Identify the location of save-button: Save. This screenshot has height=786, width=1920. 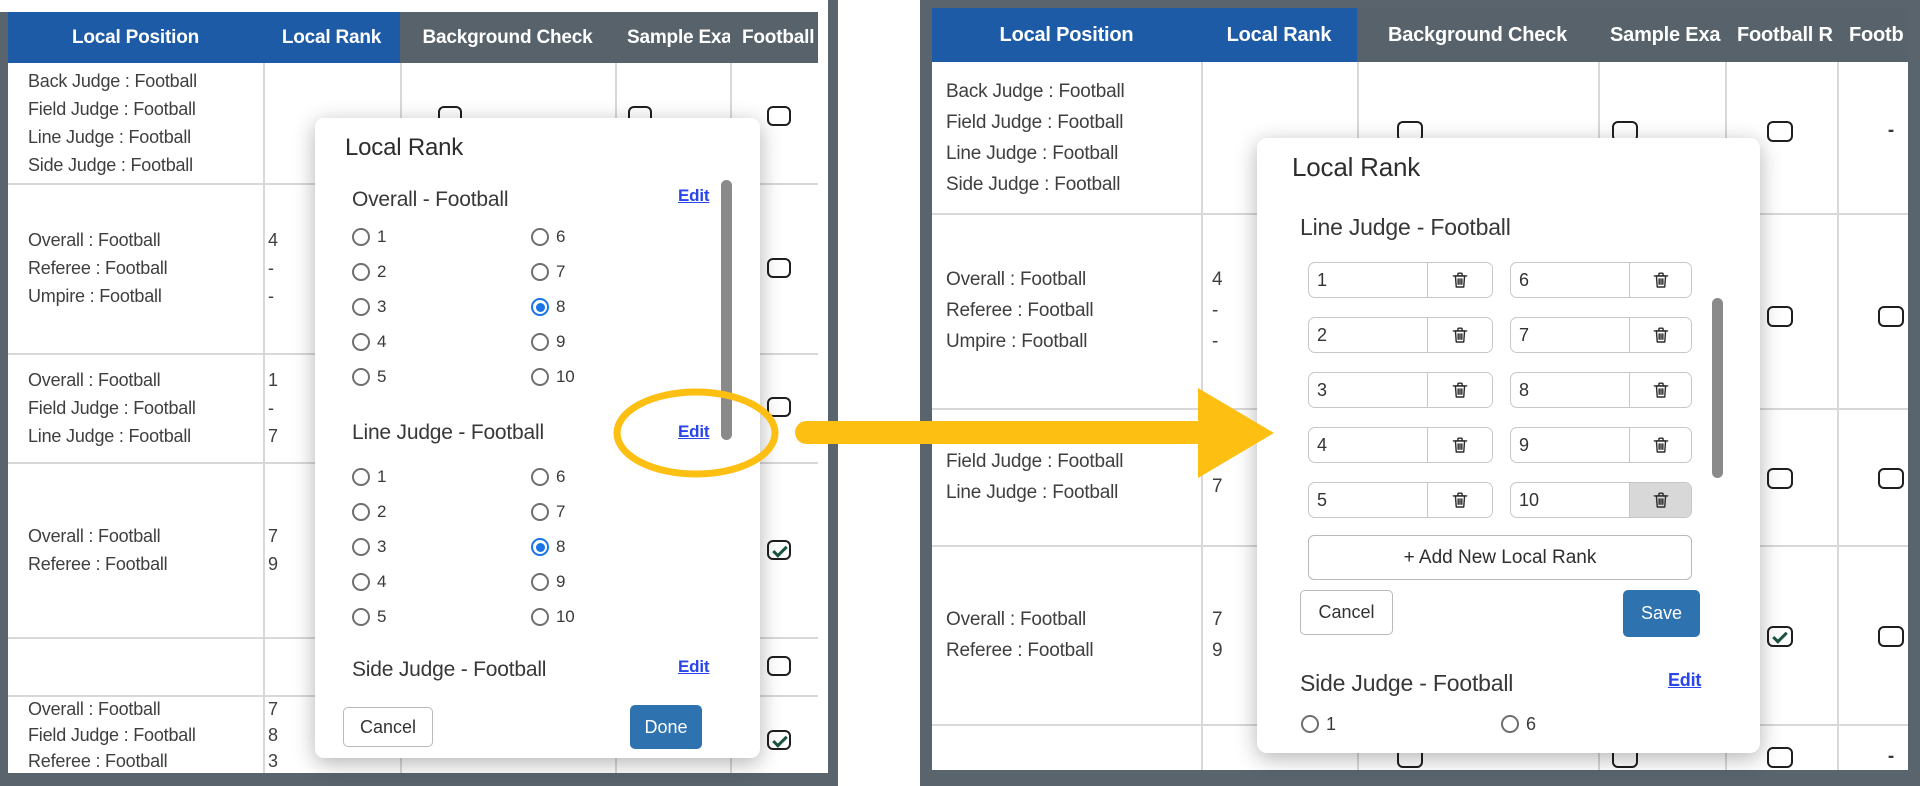
(1661, 613).